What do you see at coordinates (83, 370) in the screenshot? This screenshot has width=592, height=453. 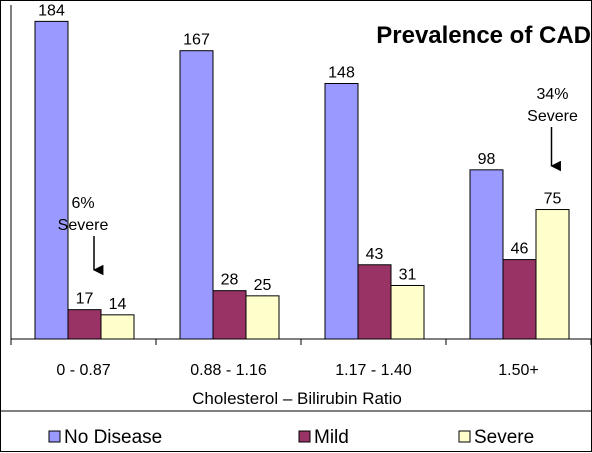 I see `x-tick-label: 0 - 0.87` at bounding box center [83, 370].